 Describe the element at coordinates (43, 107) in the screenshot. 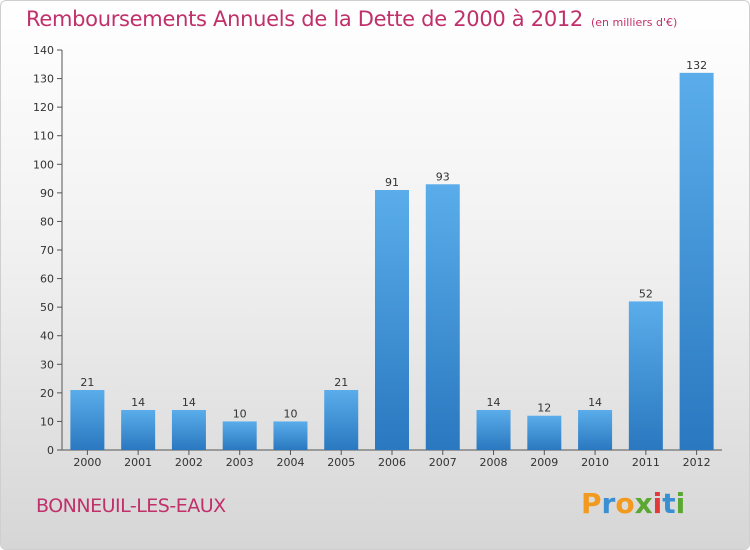

I see `y-tick-label: 120` at that location.